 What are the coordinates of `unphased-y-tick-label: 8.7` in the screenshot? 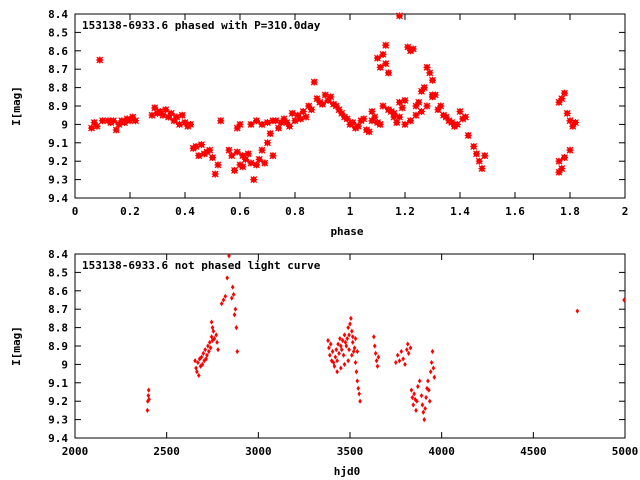 It's located at (58, 309).